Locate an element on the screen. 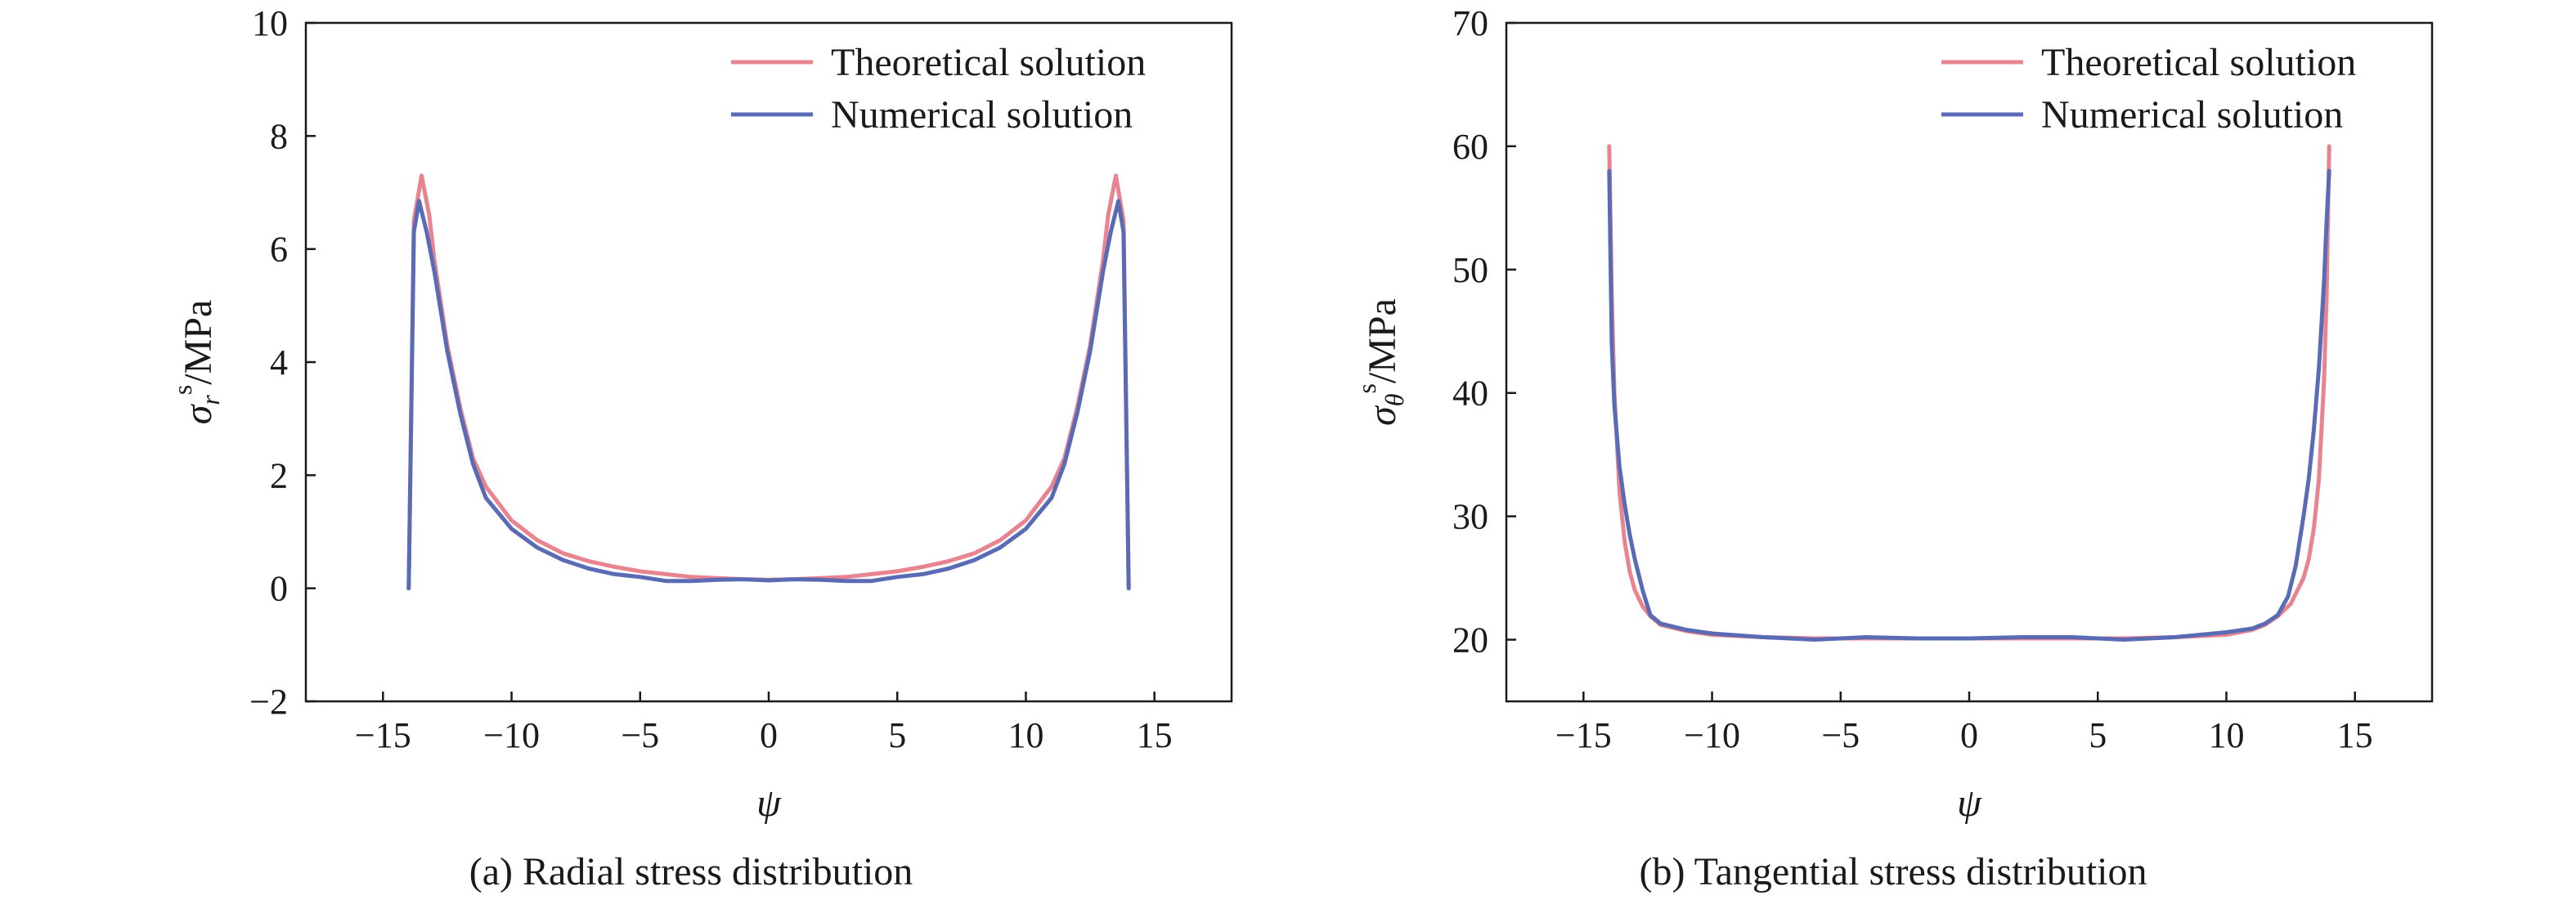 Image resolution: width=2576 pixels, height=900 pixels. y-axis-label: σθs/MPa is located at coordinates (1380, 362).